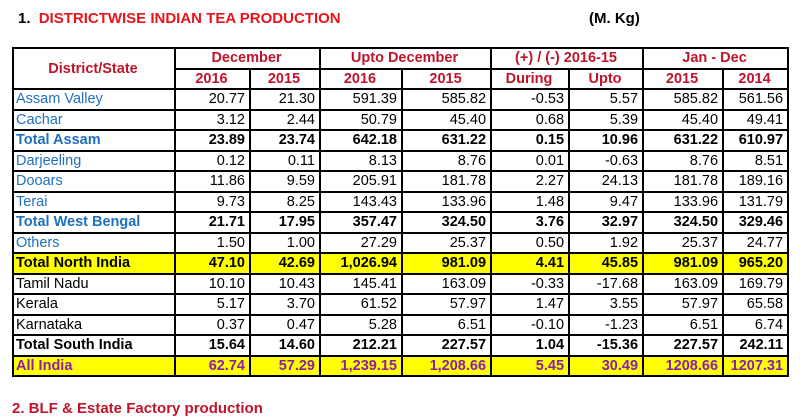 The width and height of the screenshot is (800, 417). I want to click on table-cell: 3.12, so click(212, 119).